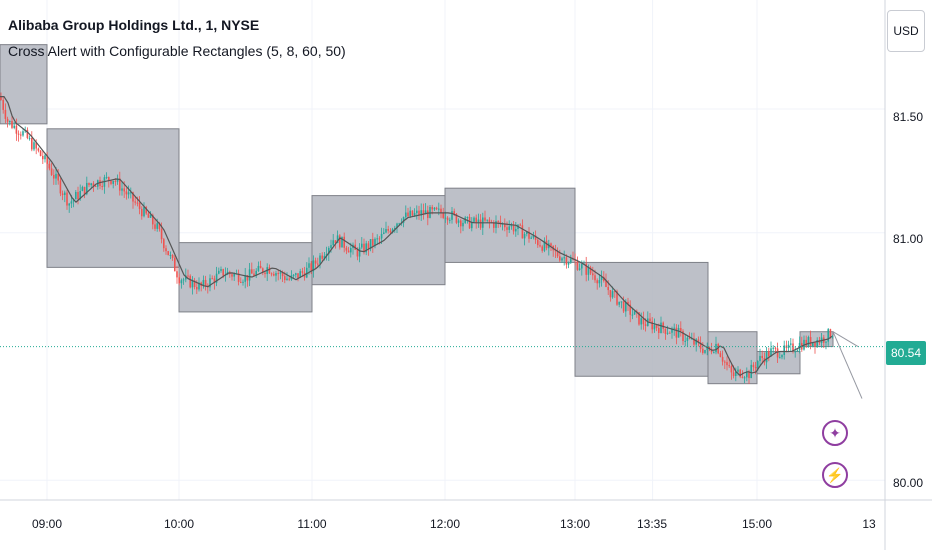 Image resolution: width=932 pixels, height=550 pixels. Describe the element at coordinates (835, 433) in the screenshot. I see `sparkle-icon: ✦` at that location.